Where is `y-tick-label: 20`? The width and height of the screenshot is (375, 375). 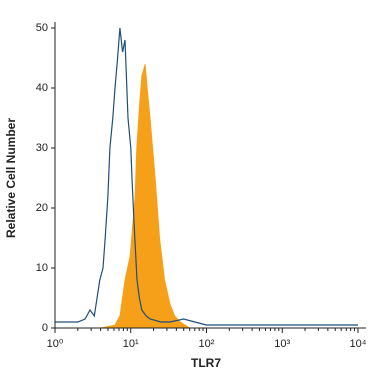 y-tick-label: 20 is located at coordinates (42, 208).